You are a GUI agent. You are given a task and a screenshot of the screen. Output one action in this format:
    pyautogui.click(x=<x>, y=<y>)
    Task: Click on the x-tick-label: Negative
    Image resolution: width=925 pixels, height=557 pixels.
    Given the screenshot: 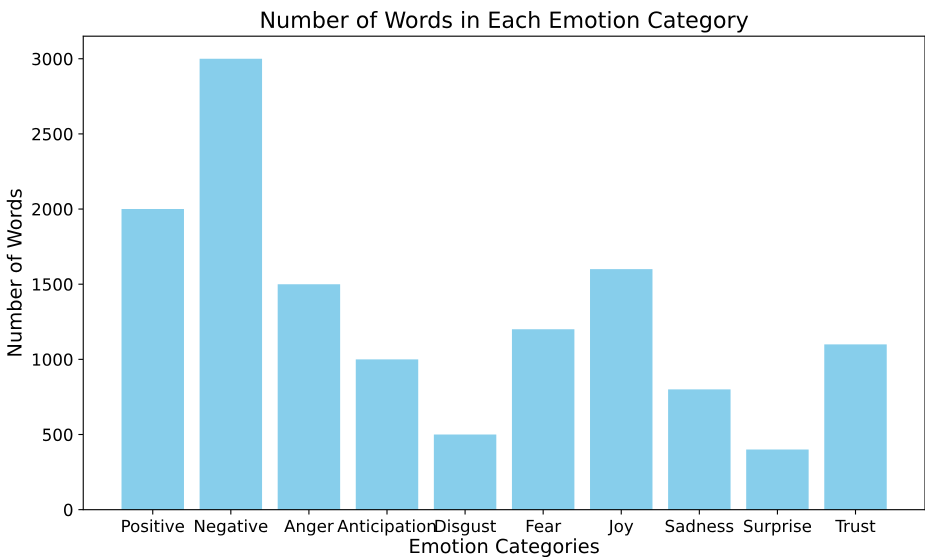 What is the action you would take?
    pyautogui.click(x=231, y=527)
    